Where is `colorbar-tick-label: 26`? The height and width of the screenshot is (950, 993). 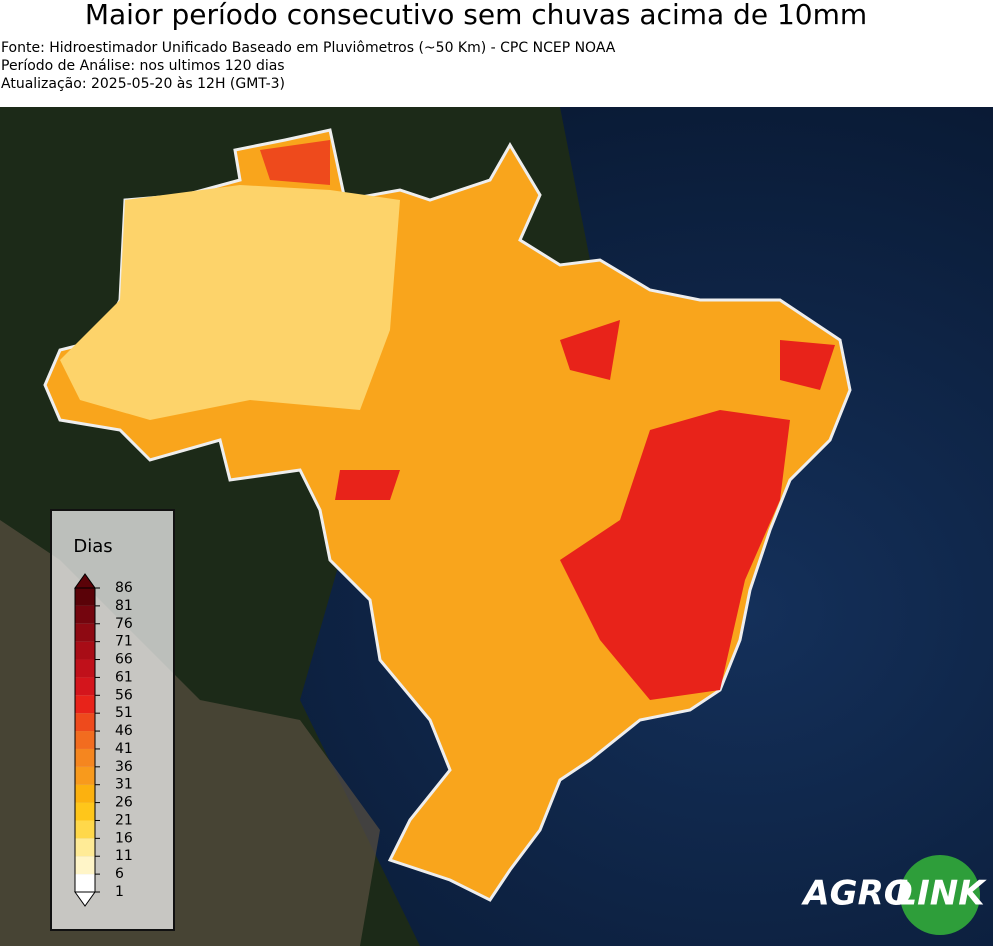 colorbar-tick-label: 26 is located at coordinates (124, 803).